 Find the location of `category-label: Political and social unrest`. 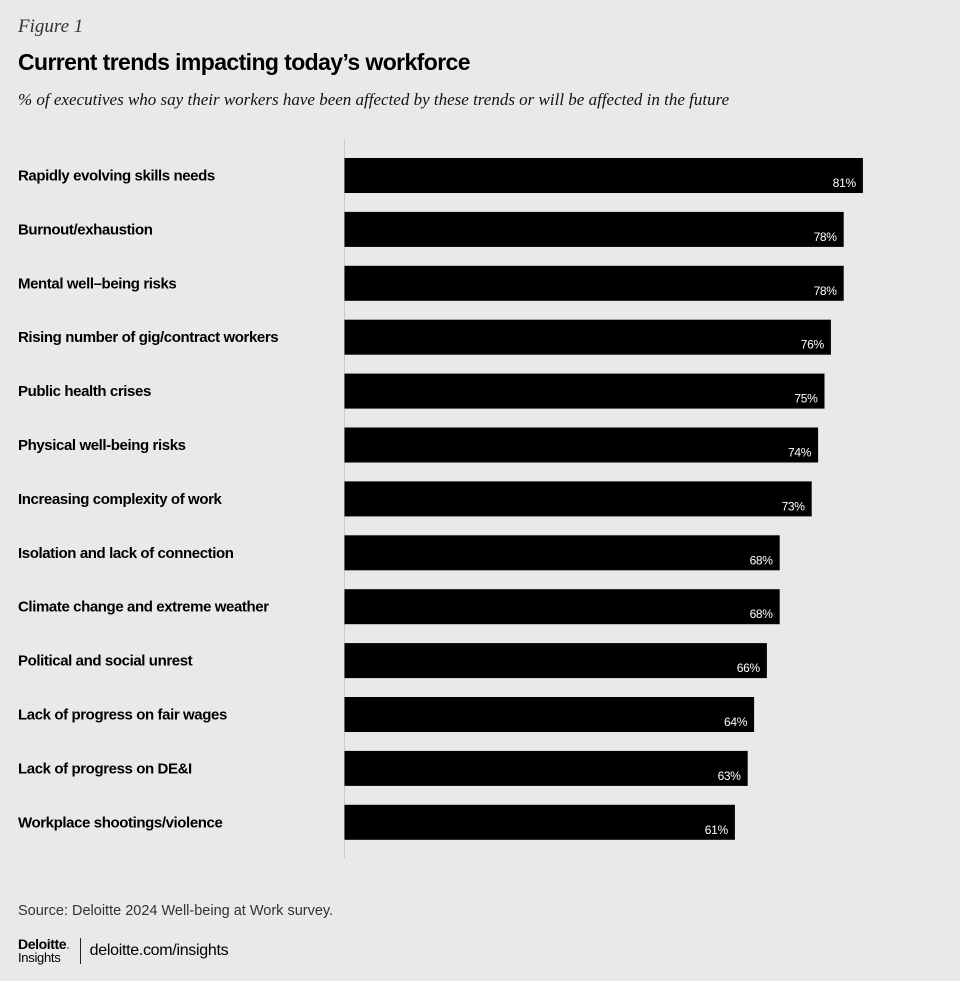

category-label: Political and social unrest is located at coordinates (105, 661).